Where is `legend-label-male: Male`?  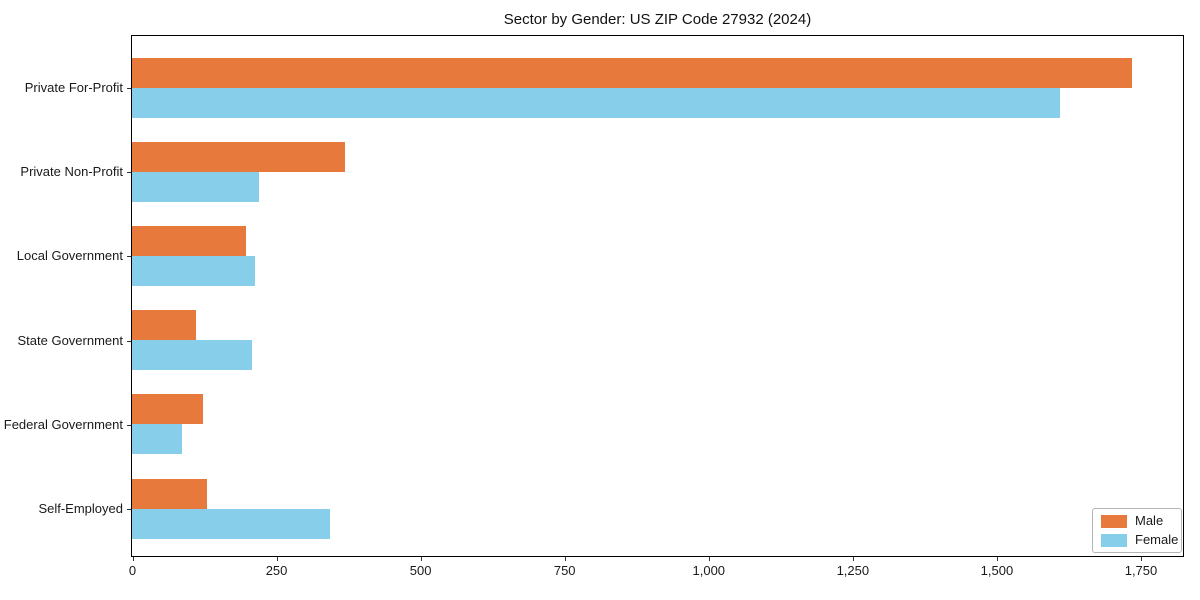 legend-label-male: Male is located at coordinates (1149, 520).